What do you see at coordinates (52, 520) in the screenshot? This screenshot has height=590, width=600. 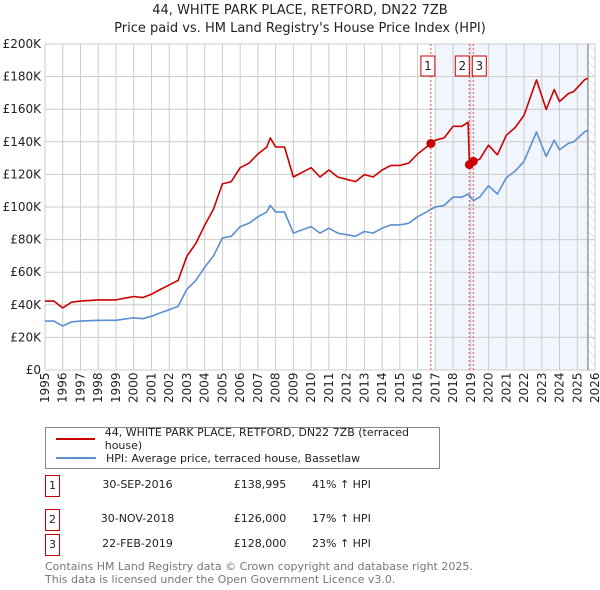 I see `sale-marker: 2` at bounding box center [52, 520].